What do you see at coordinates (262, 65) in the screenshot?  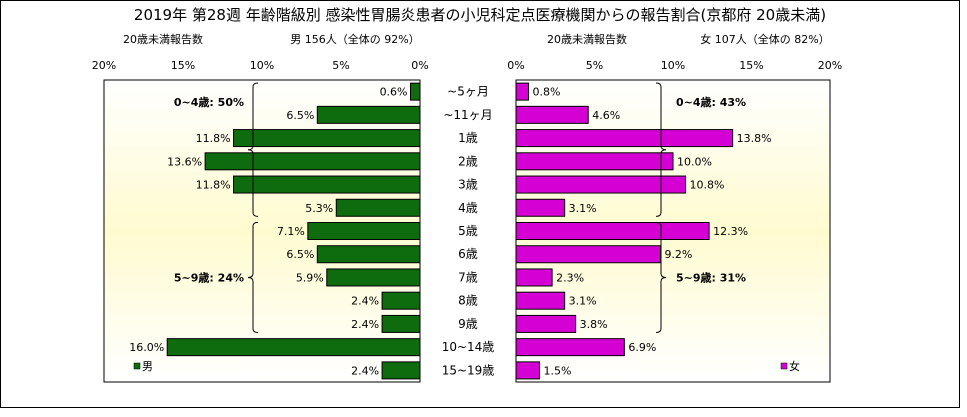 I see `male-x-tick-label: 10%` at bounding box center [262, 65].